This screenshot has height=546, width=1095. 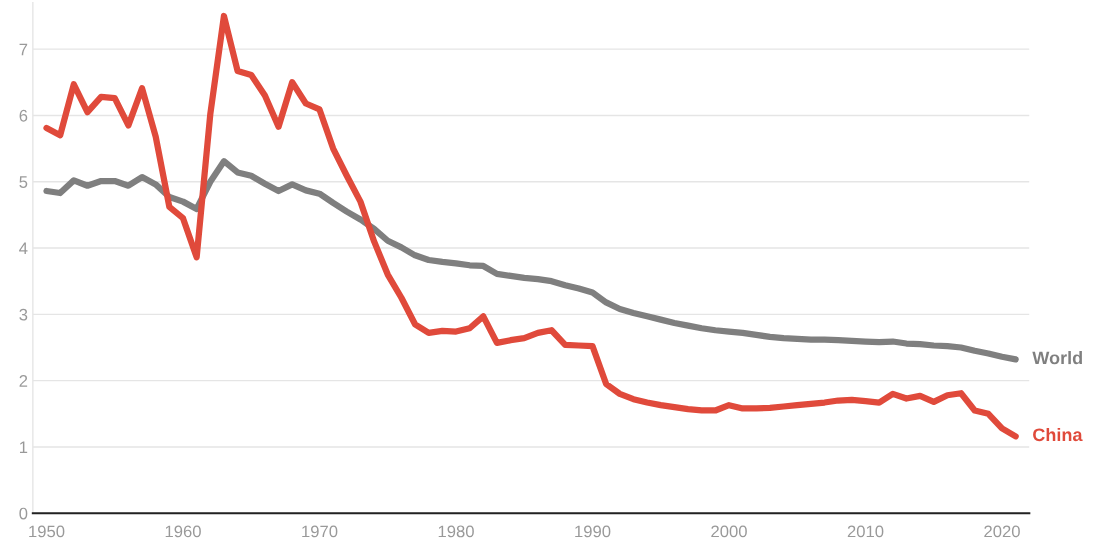 I want to click on series-label: China, so click(x=1058, y=434).